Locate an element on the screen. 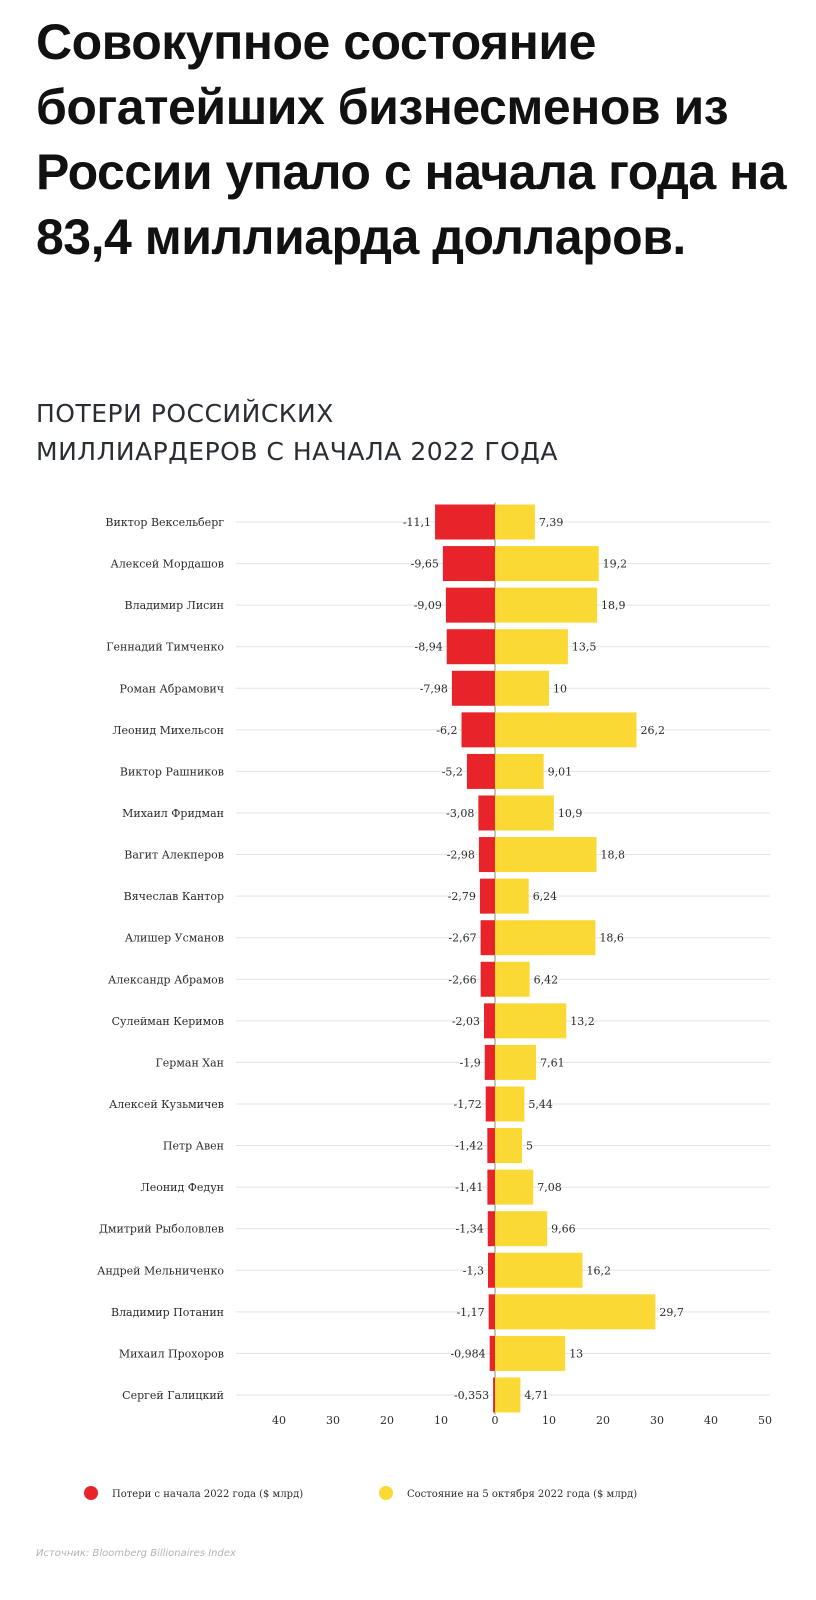 This screenshot has height=1600, width=816. wealth-value-label: 4,71 is located at coordinates (536, 1395).